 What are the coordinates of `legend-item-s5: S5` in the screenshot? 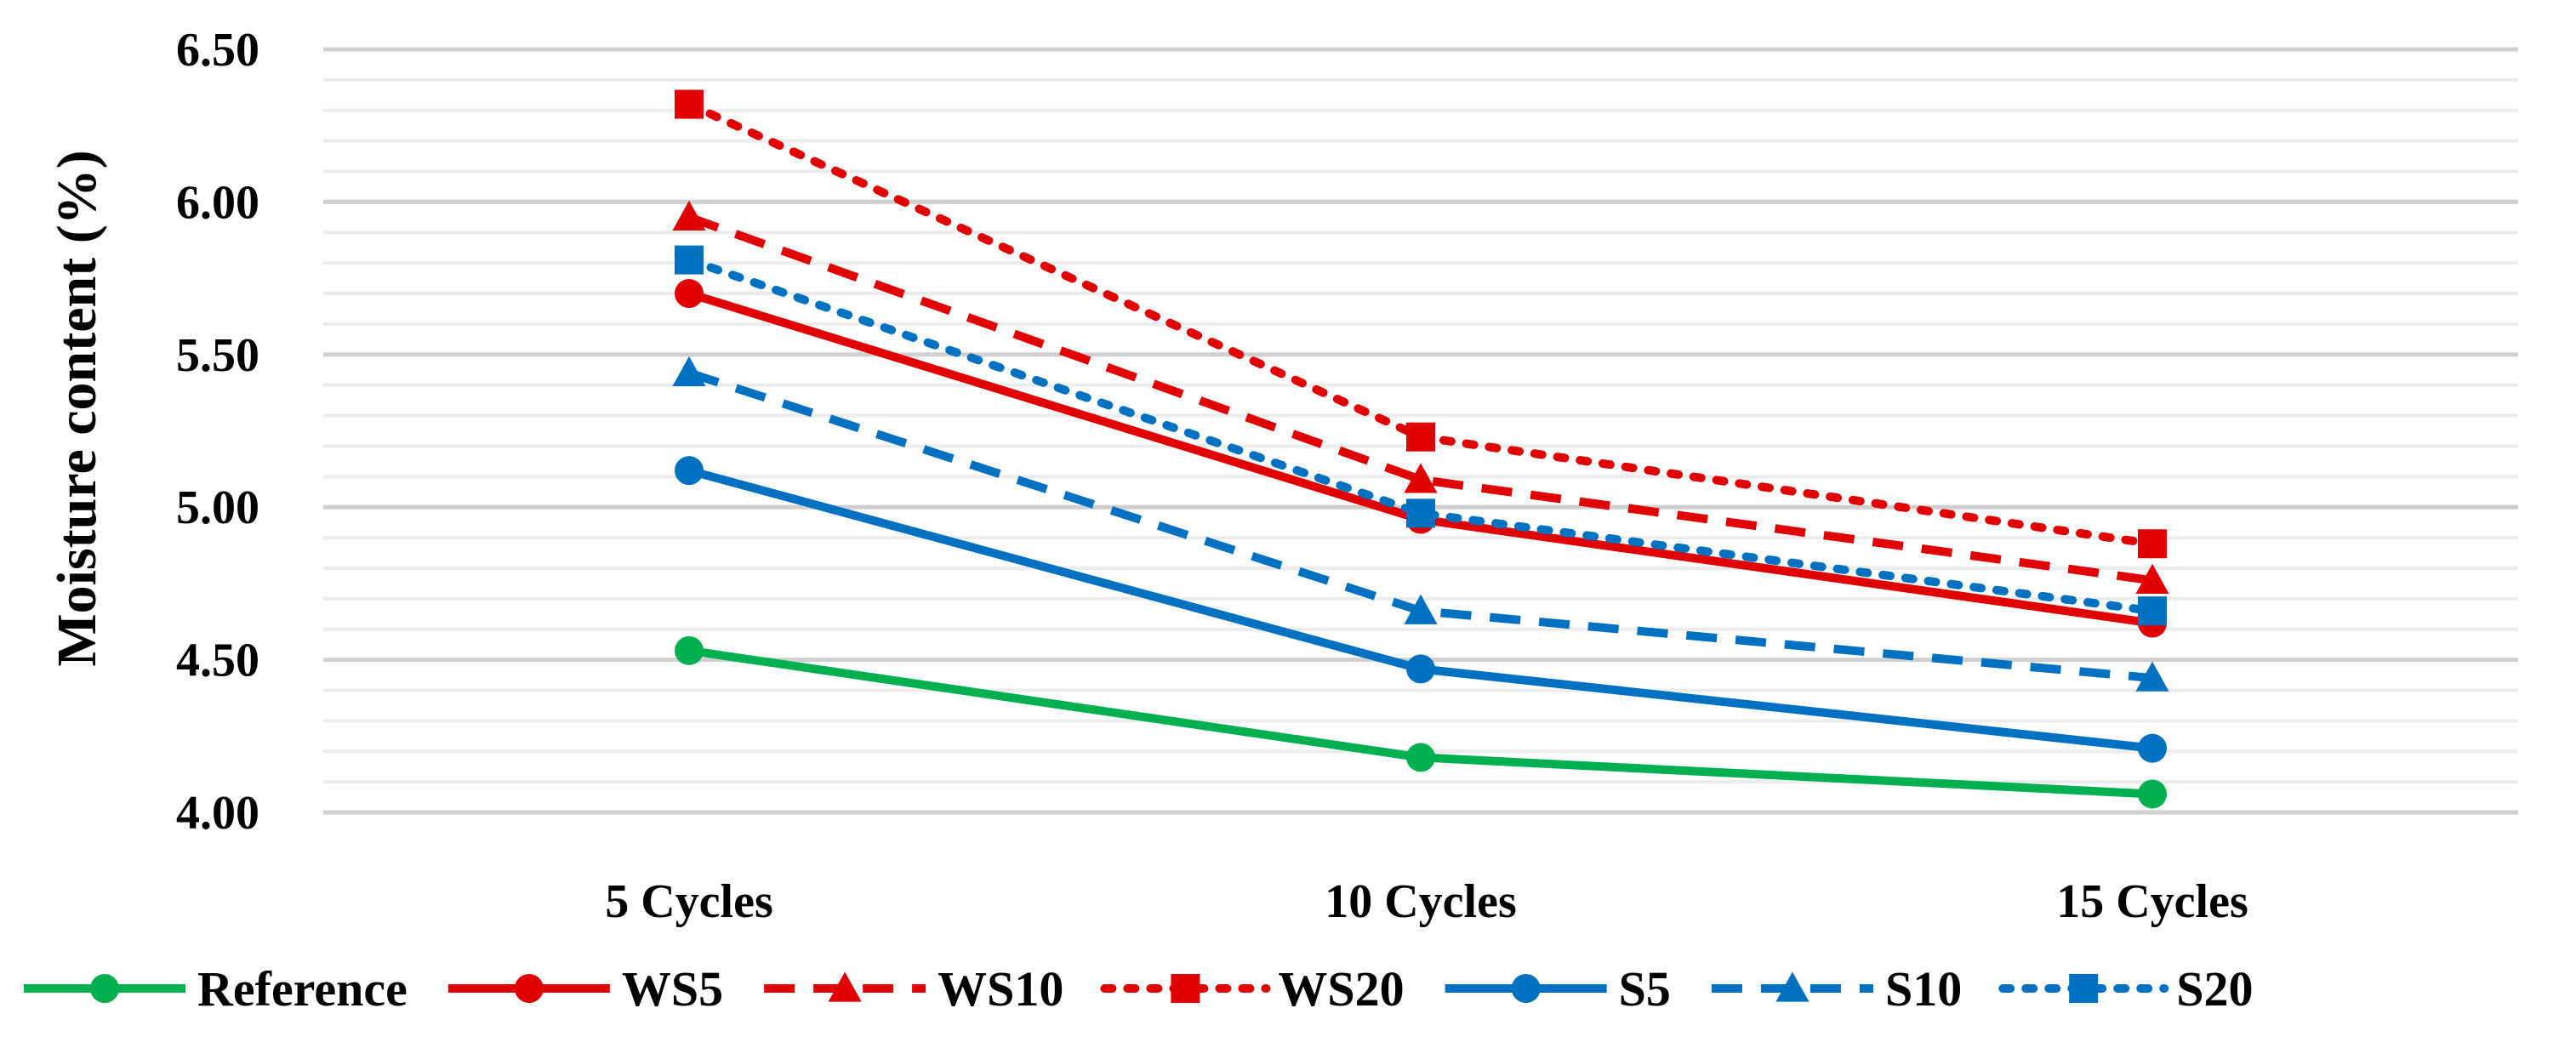 It's located at (1558, 989).